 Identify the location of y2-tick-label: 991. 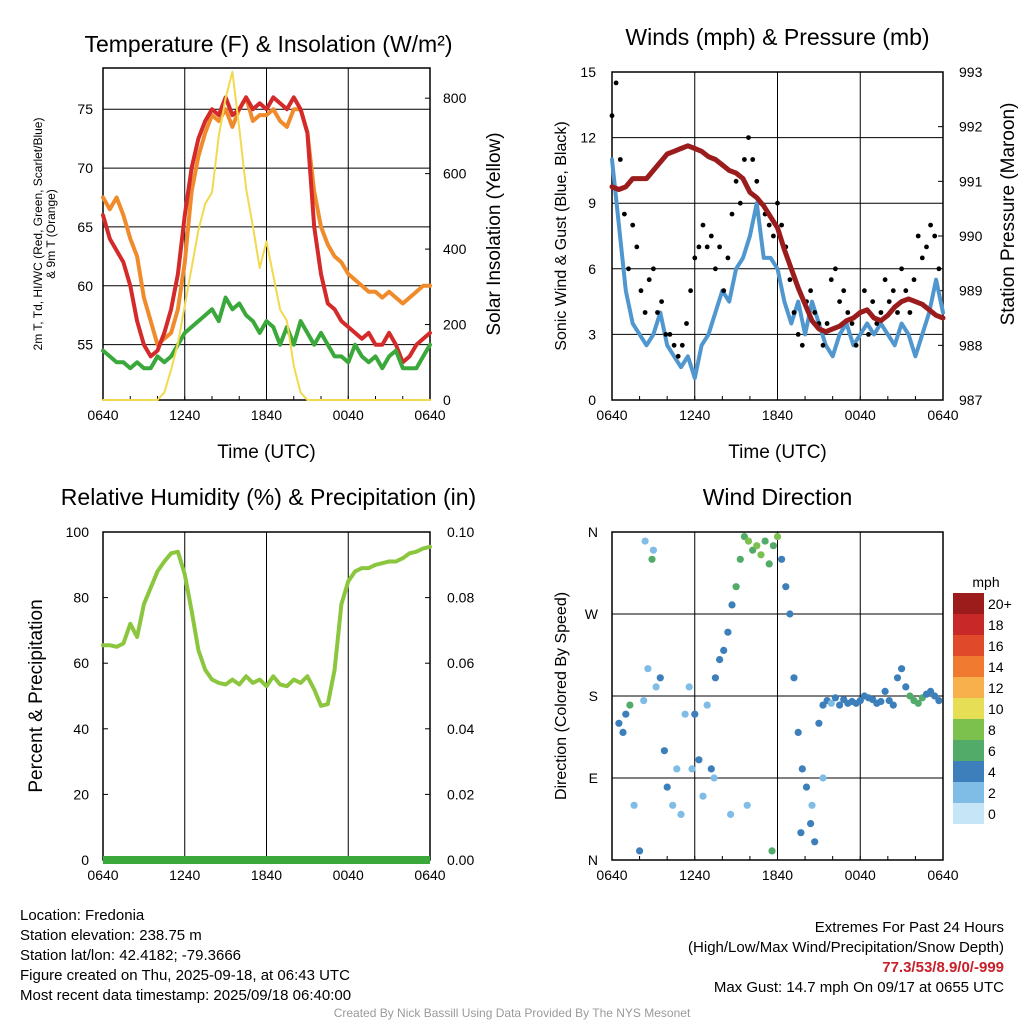
(971, 181).